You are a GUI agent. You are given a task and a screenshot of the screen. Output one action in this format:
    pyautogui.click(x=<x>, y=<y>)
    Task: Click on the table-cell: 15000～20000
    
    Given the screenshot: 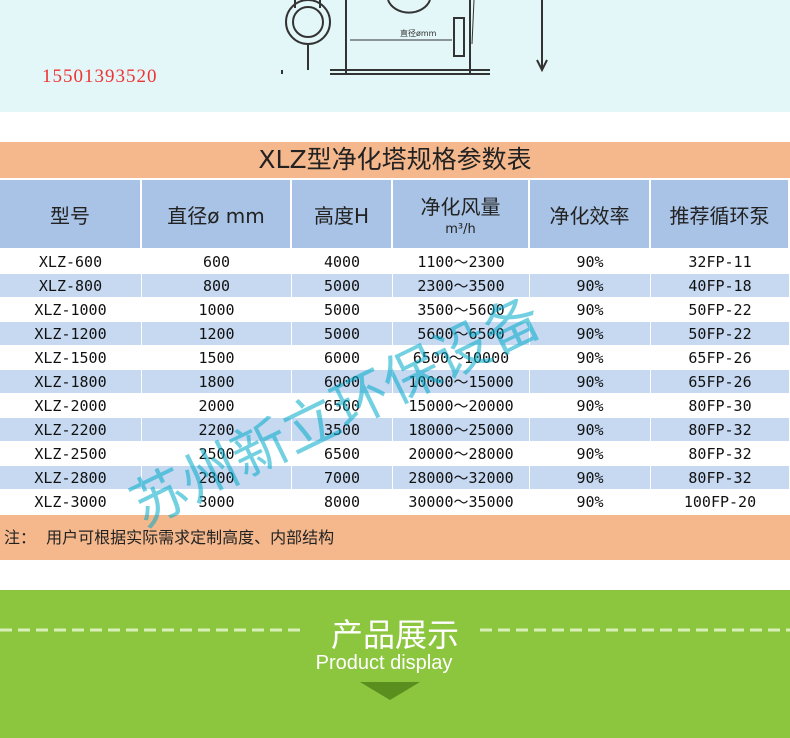 What is the action you would take?
    pyautogui.click(x=461, y=405)
    